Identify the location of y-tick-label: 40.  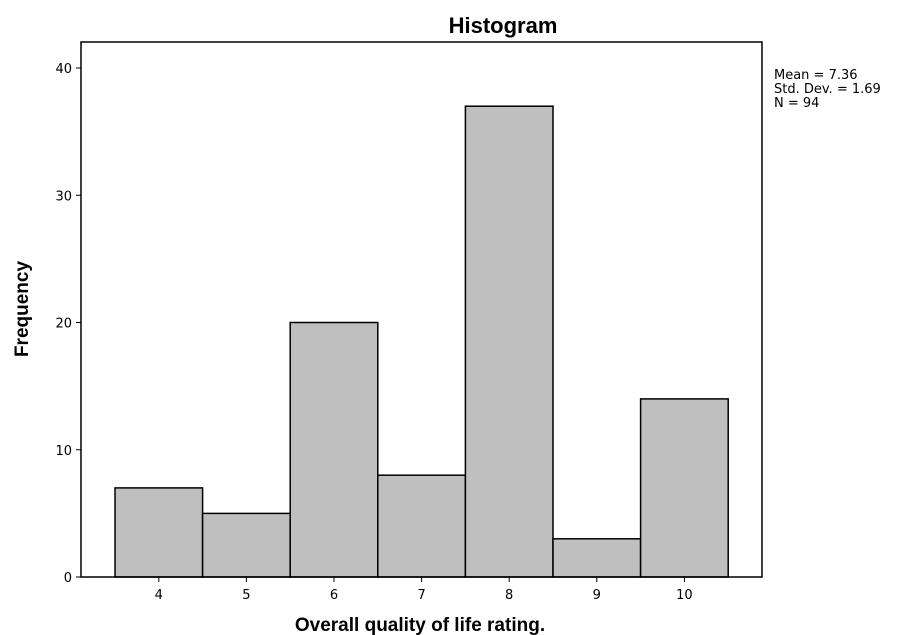
(63, 69).